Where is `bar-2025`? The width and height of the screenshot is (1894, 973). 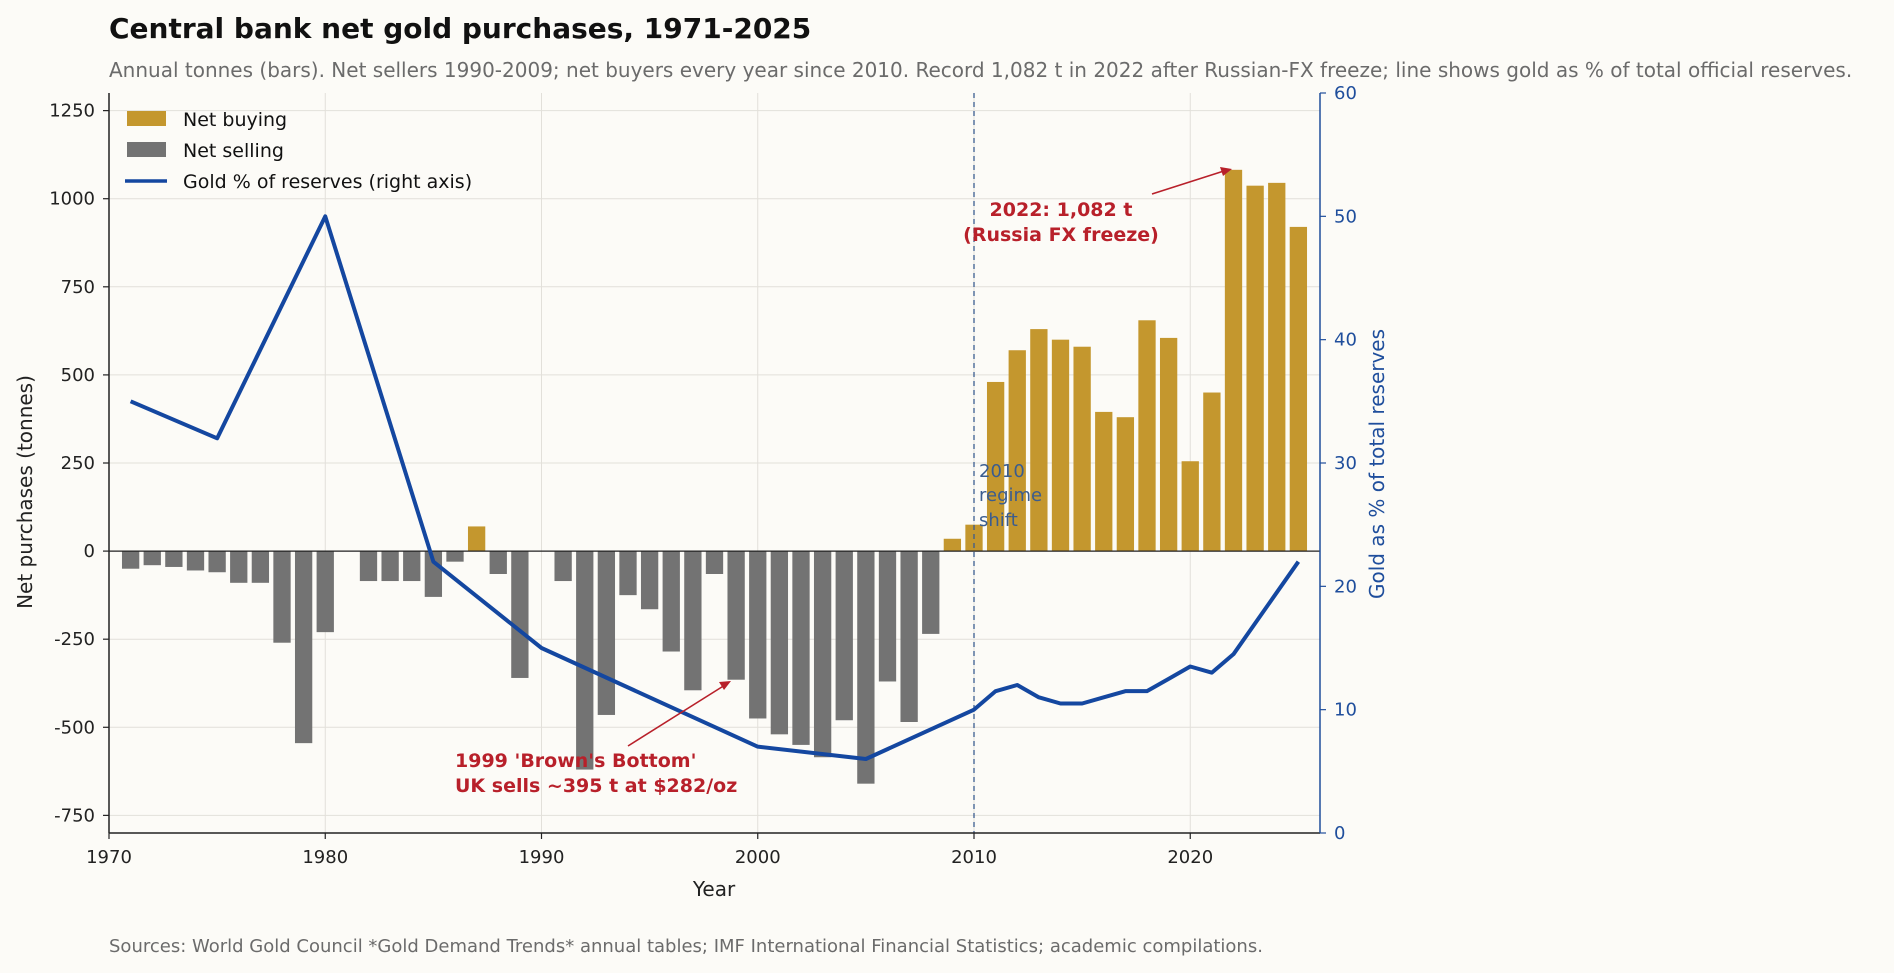 bar-2025 is located at coordinates (1298, 389).